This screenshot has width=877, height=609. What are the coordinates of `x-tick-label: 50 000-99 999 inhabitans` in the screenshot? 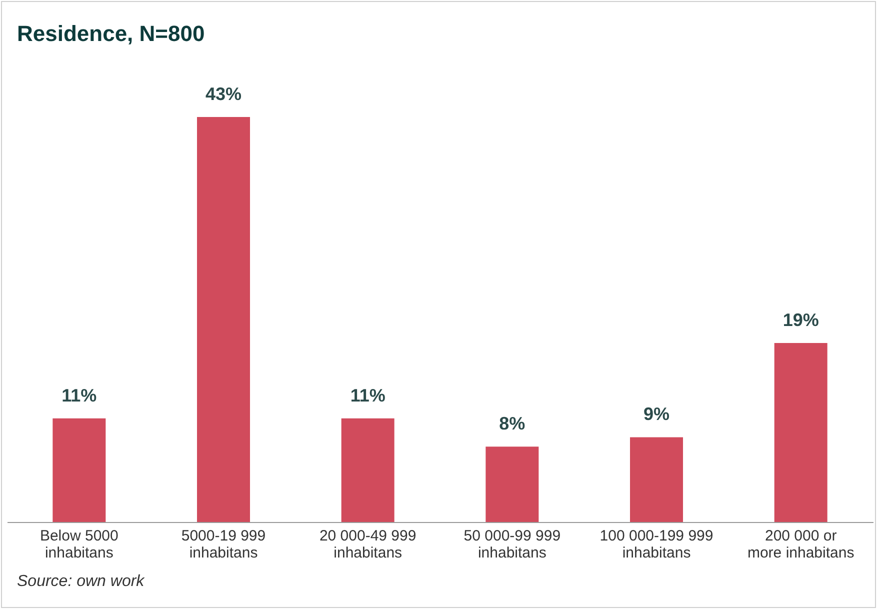 It's located at (512, 545).